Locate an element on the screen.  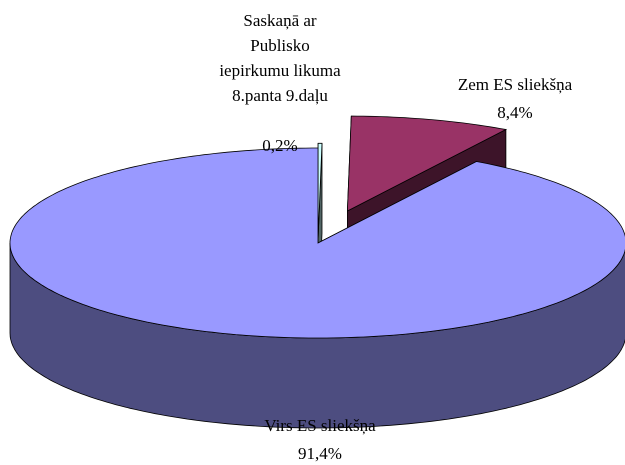
slice-top is located at coordinates (427, 163).